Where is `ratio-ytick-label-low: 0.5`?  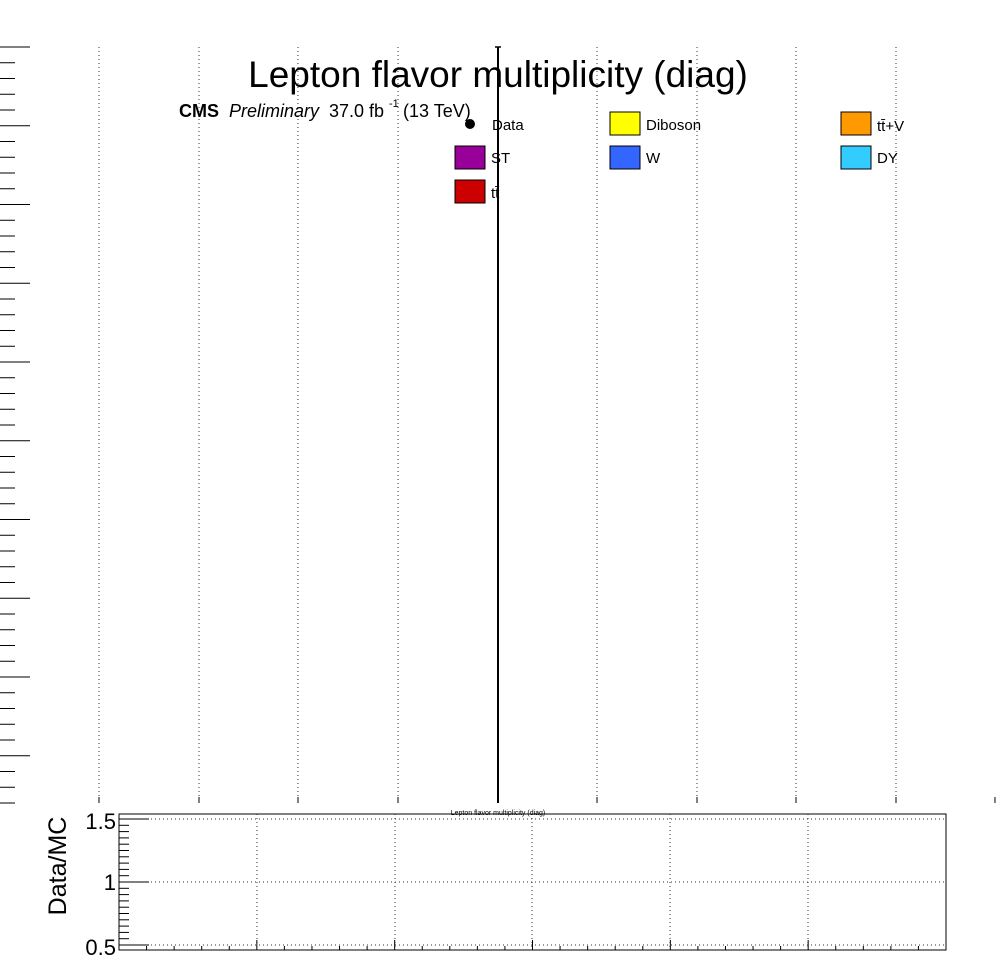 ratio-ytick-label-low: 0.5 is located at coordinates (100, 947).